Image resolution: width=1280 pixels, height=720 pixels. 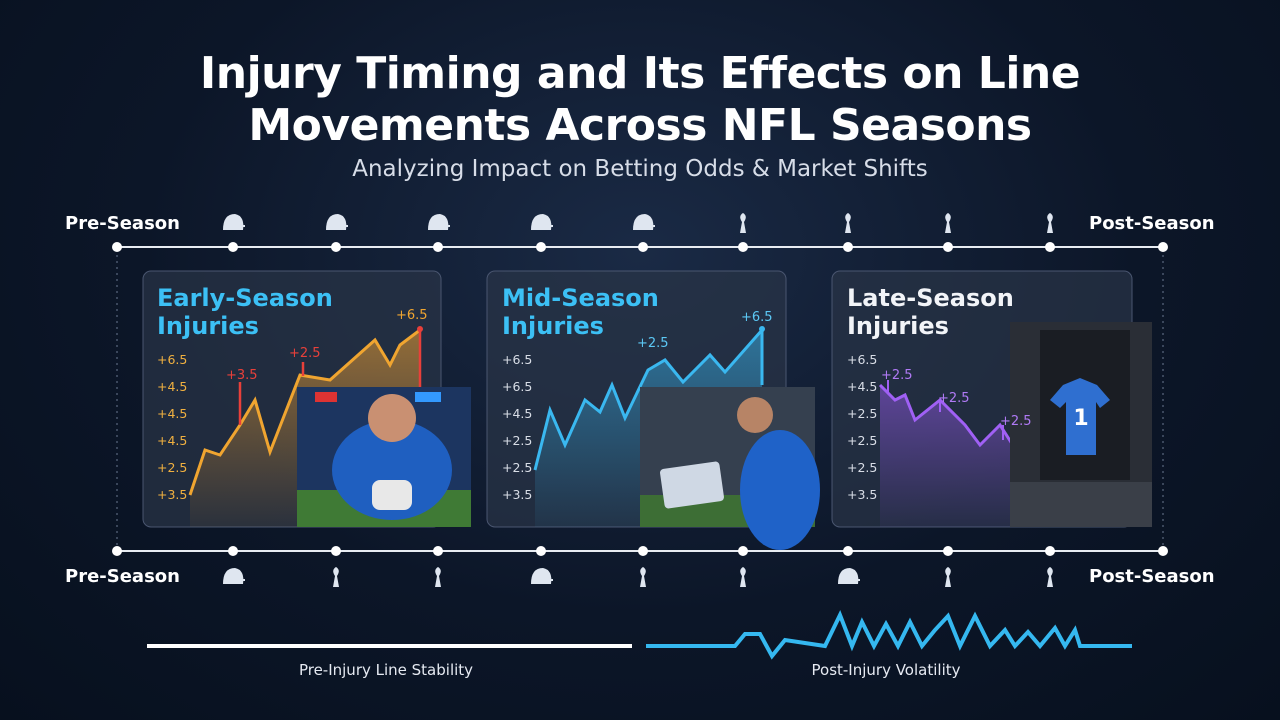 I want to click on annotation: +3.5, so click(x=242, y=375).